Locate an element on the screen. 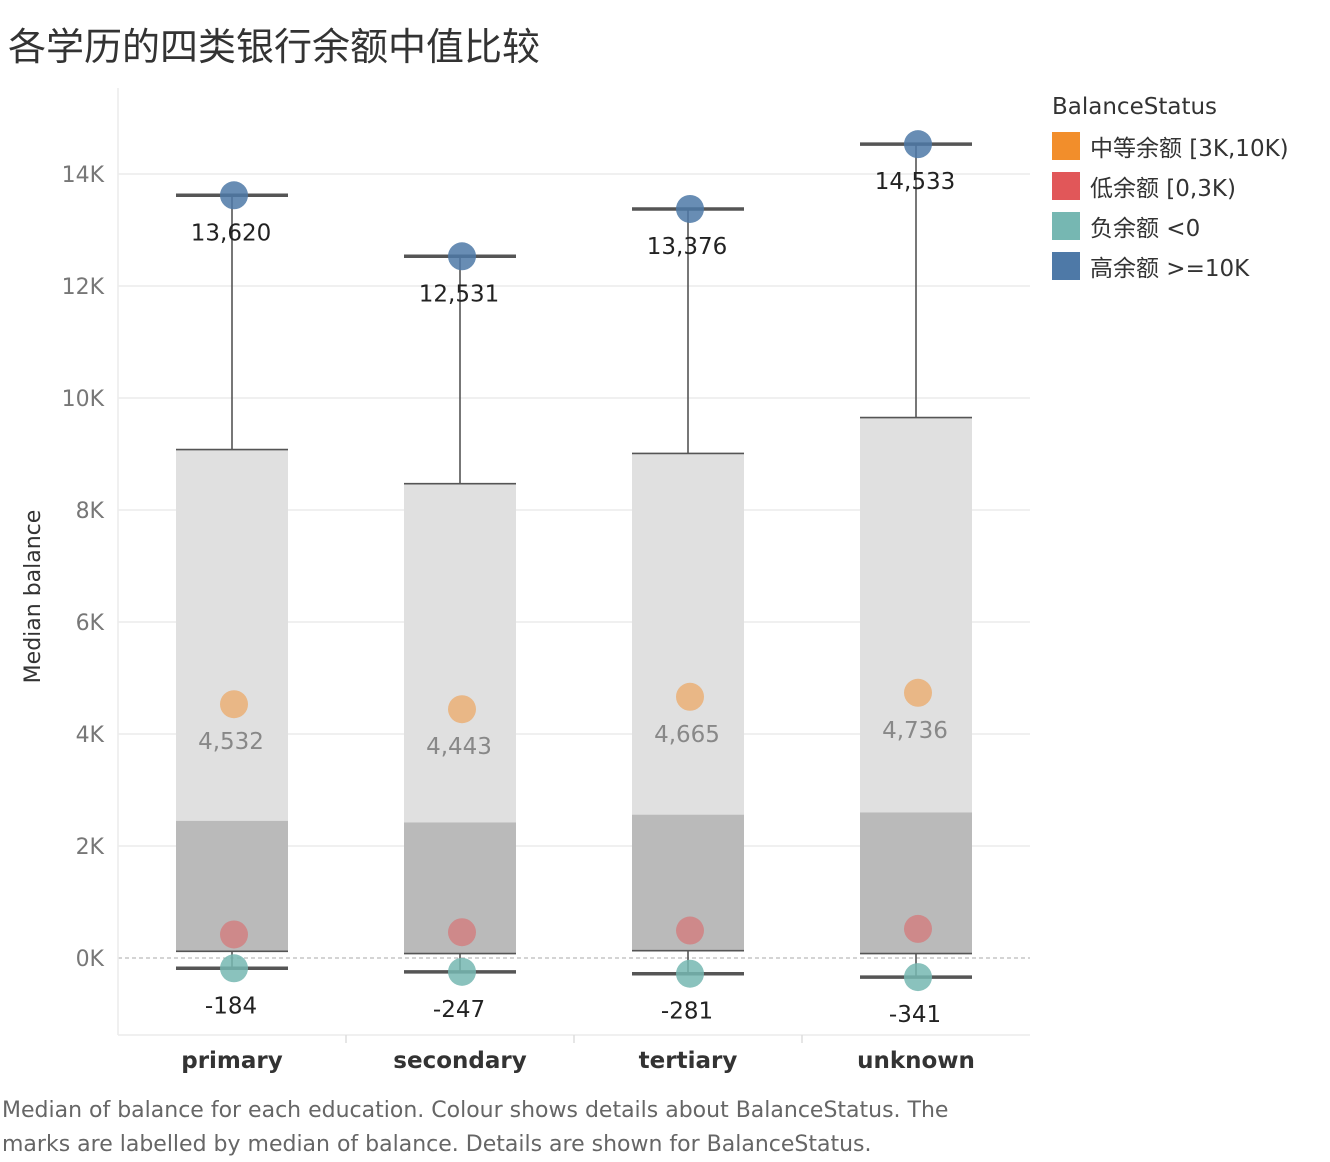 This screenshot has width=1330, height=1162. data-label: 12,531 is located at coordinates (459, 294).